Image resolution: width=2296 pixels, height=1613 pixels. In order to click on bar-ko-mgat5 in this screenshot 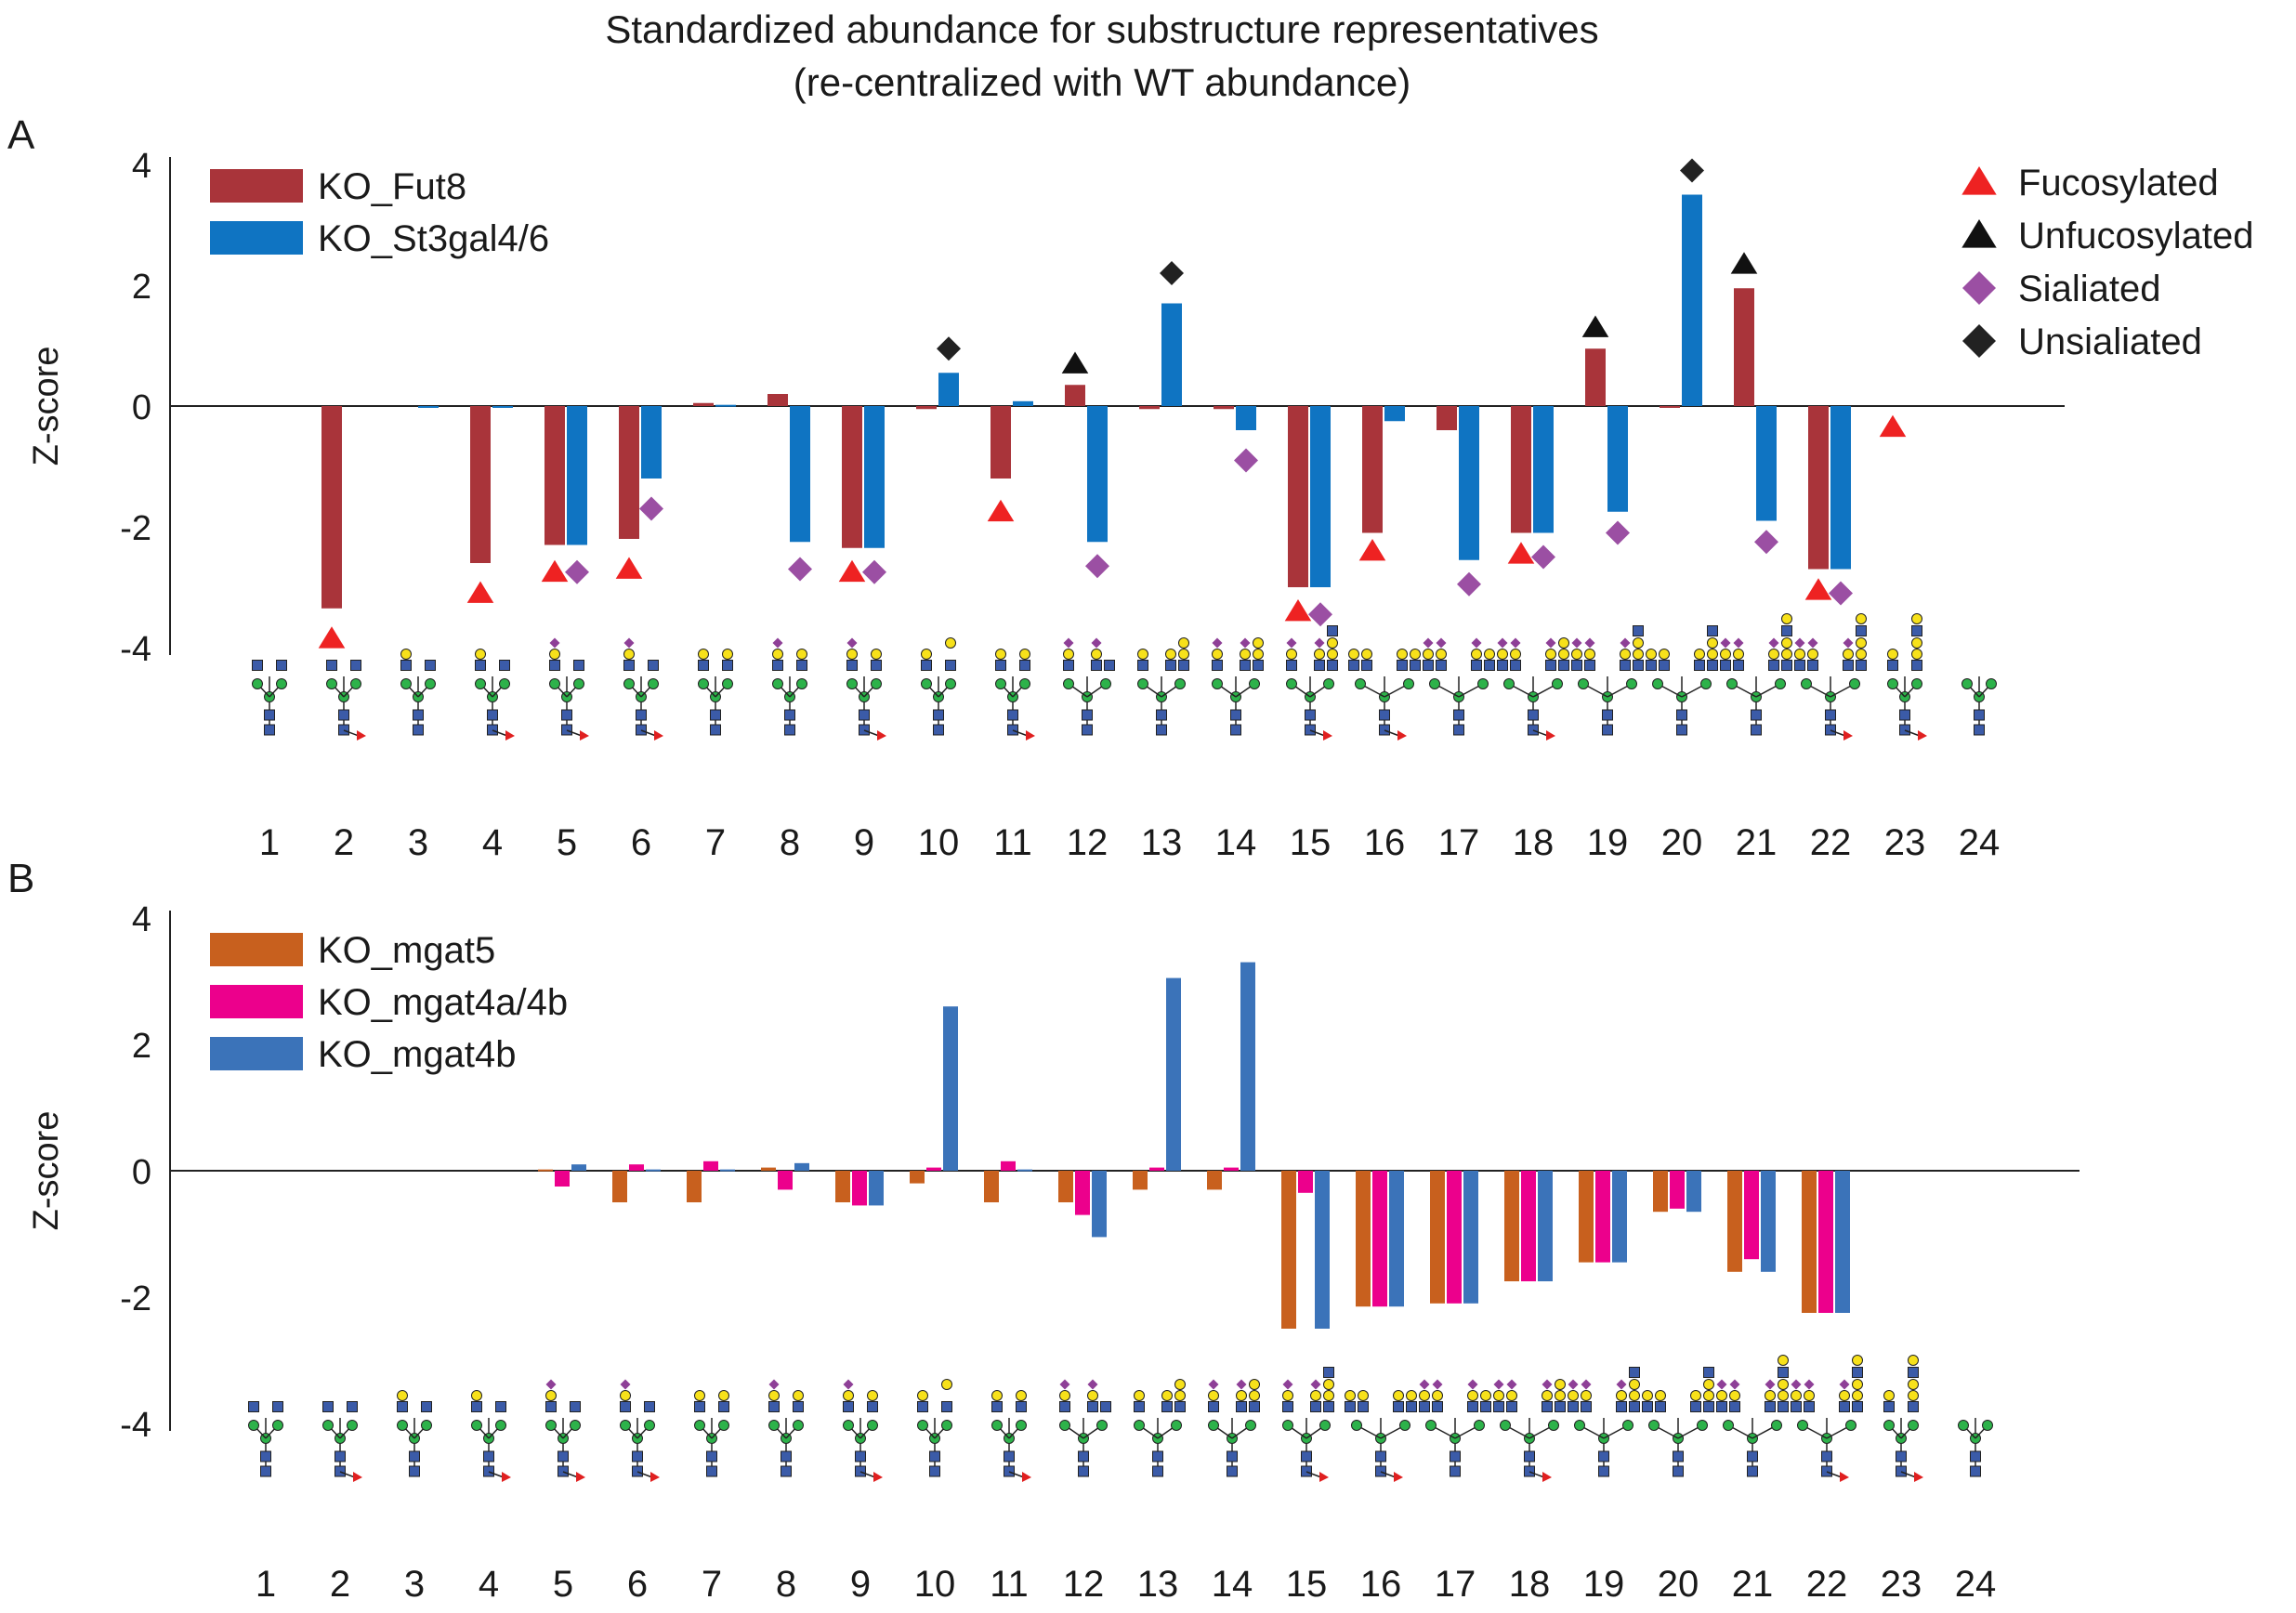, I will do `click(842, 1186)`.